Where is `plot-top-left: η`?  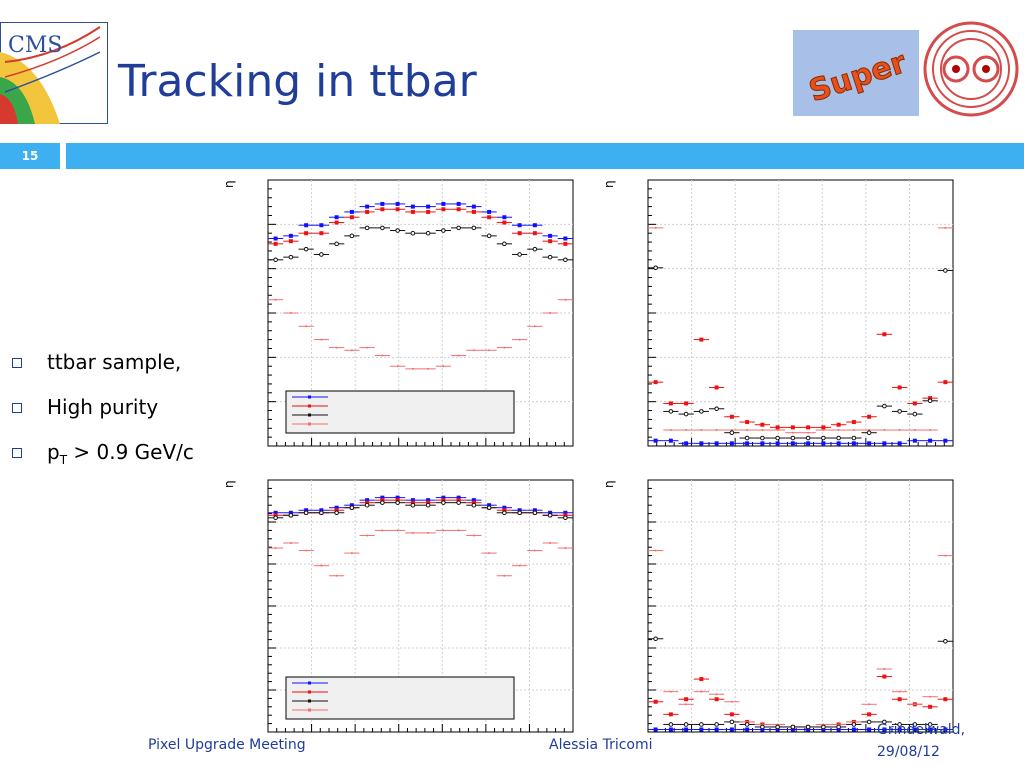 plot-top-left: η is located at coordinates (399, 313).